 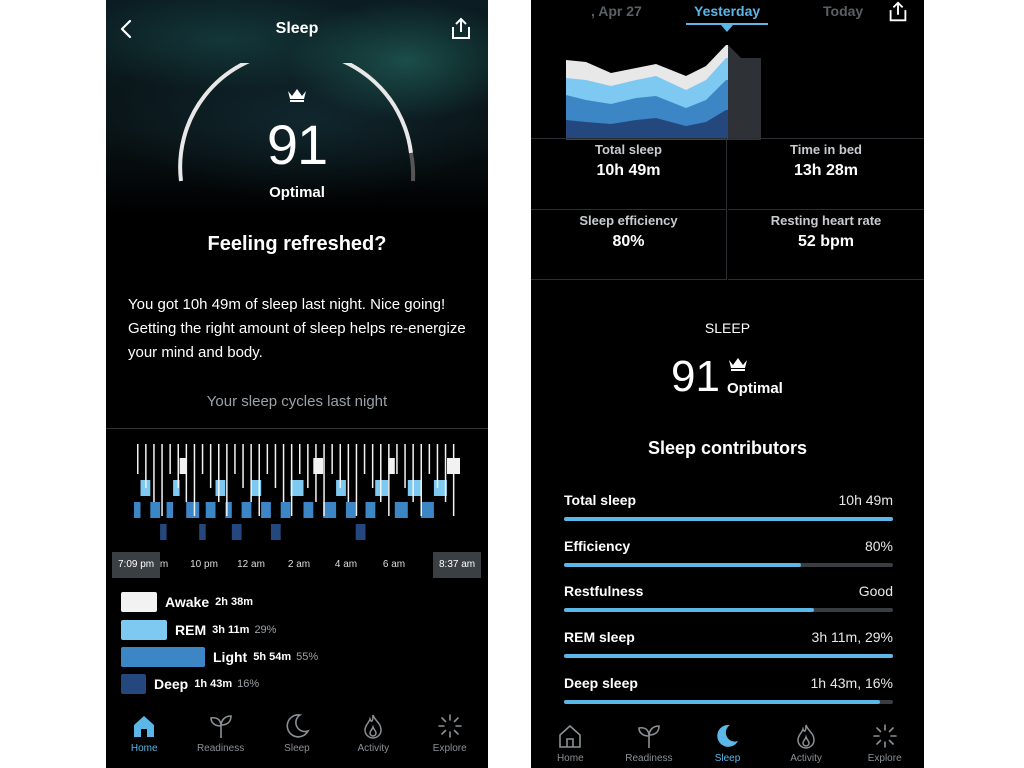 I want to click on date-prev: , Apr 27, so click(x=616, y=11).